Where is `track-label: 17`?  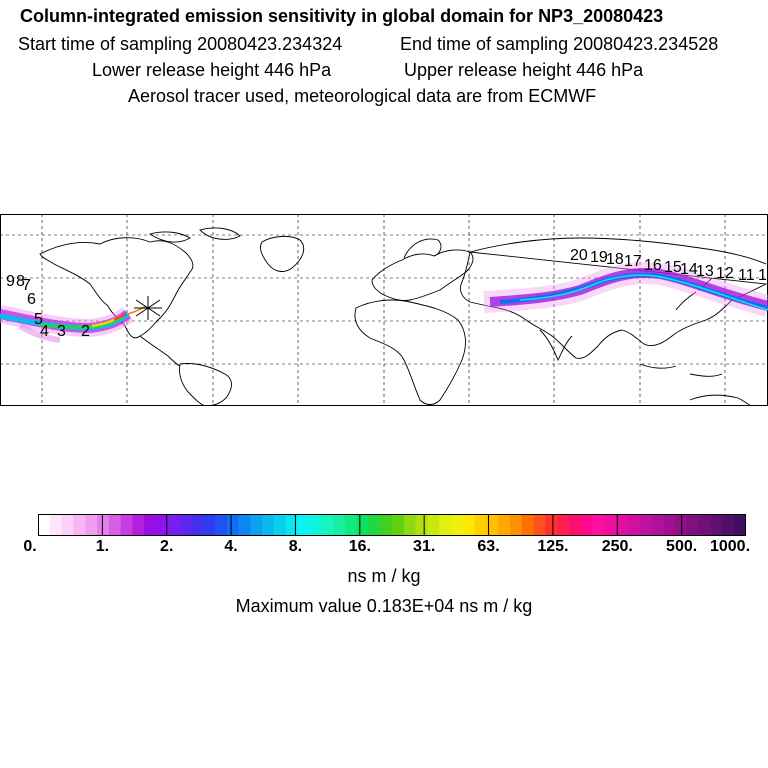 track-label: 17 is located at coordinates (633, 261).